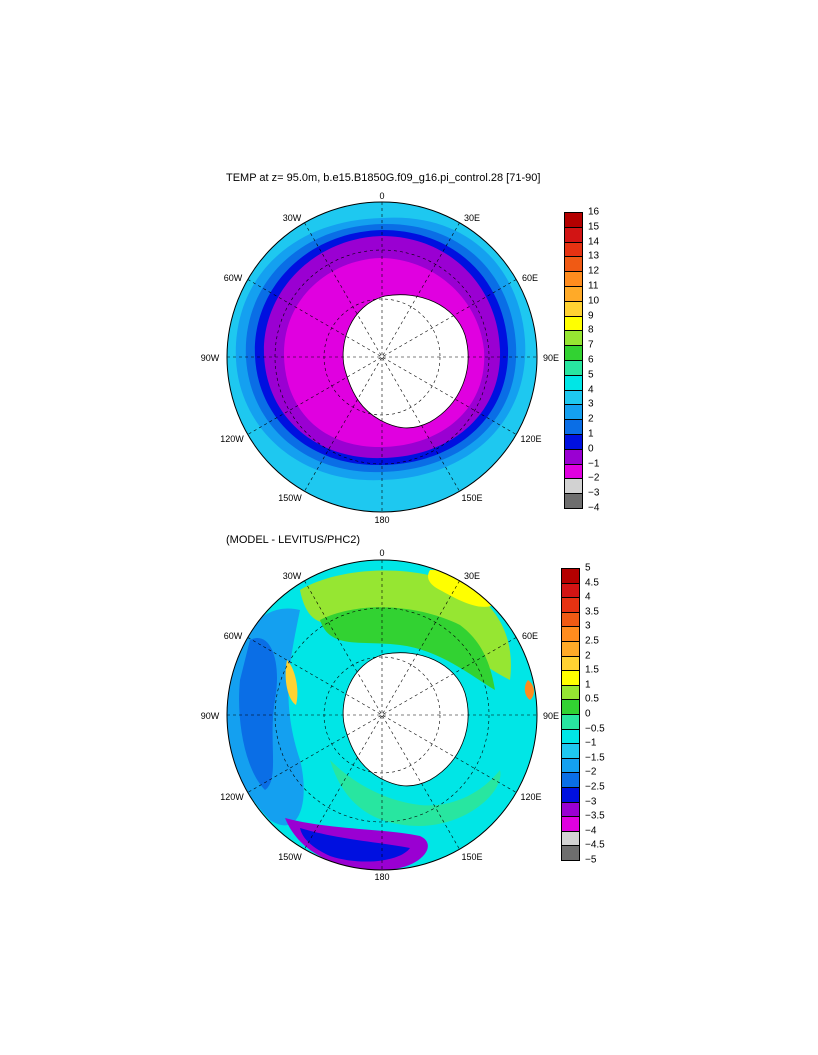  I want to click on panel2-lon-60e: 60E, so click(530, 636).